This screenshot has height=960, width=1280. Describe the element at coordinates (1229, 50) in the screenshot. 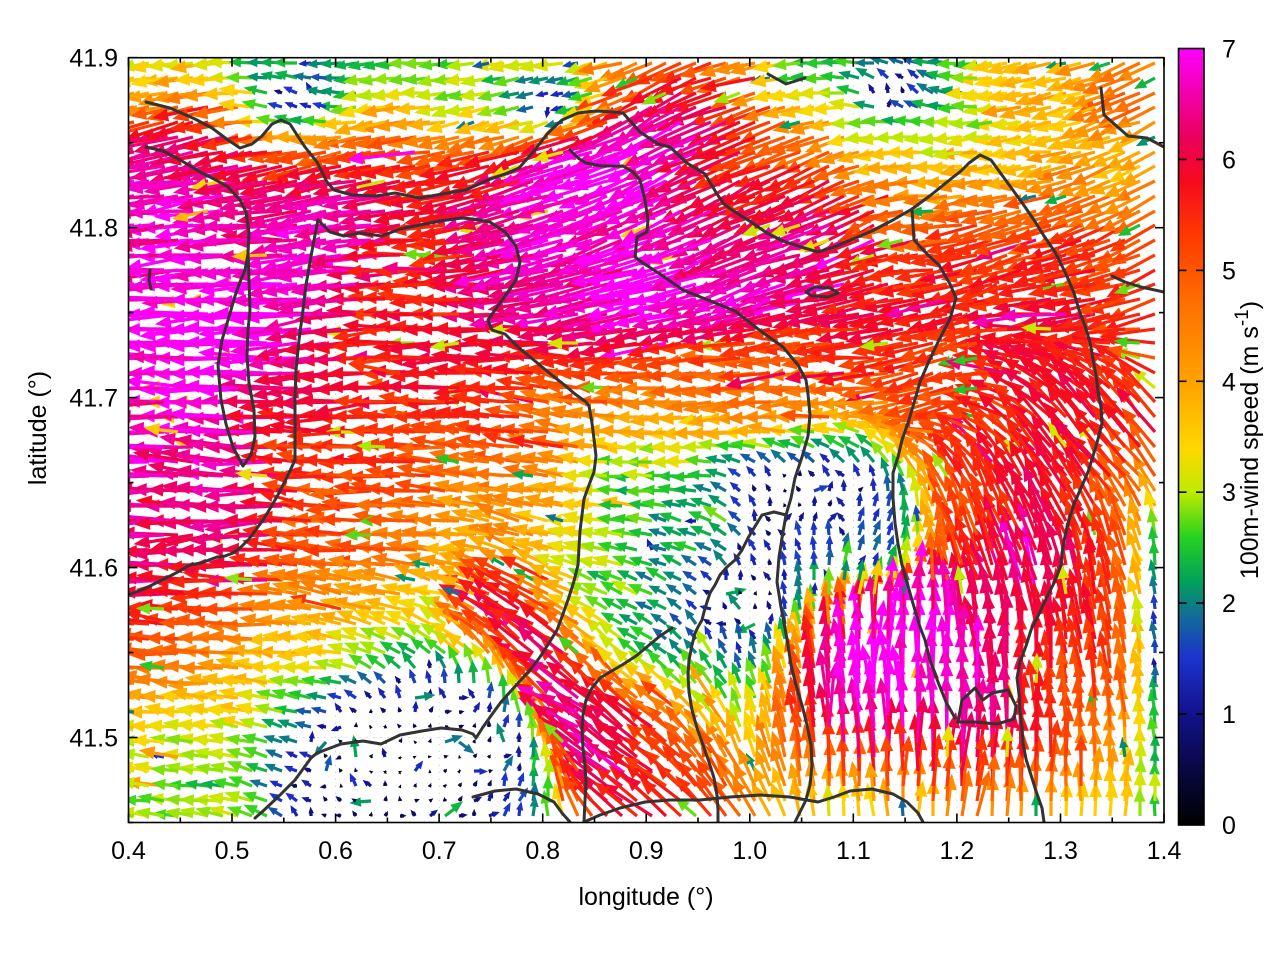

I see `svg-text: 7` at that location.